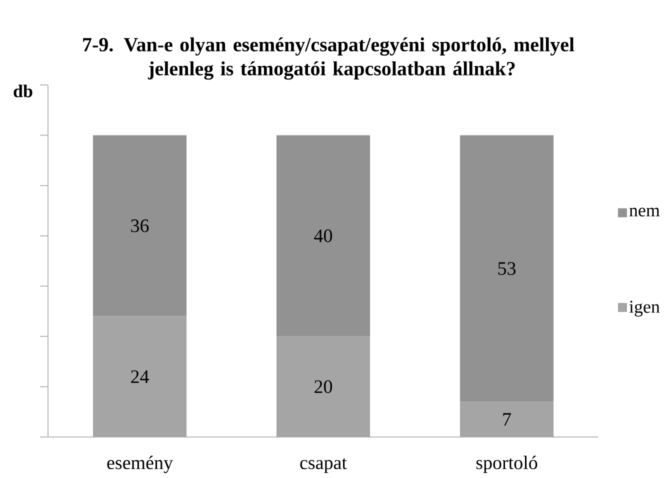 The width and height of the screenshot is (669, 478). I want to click on legend-label: nem, so click(644, 212).